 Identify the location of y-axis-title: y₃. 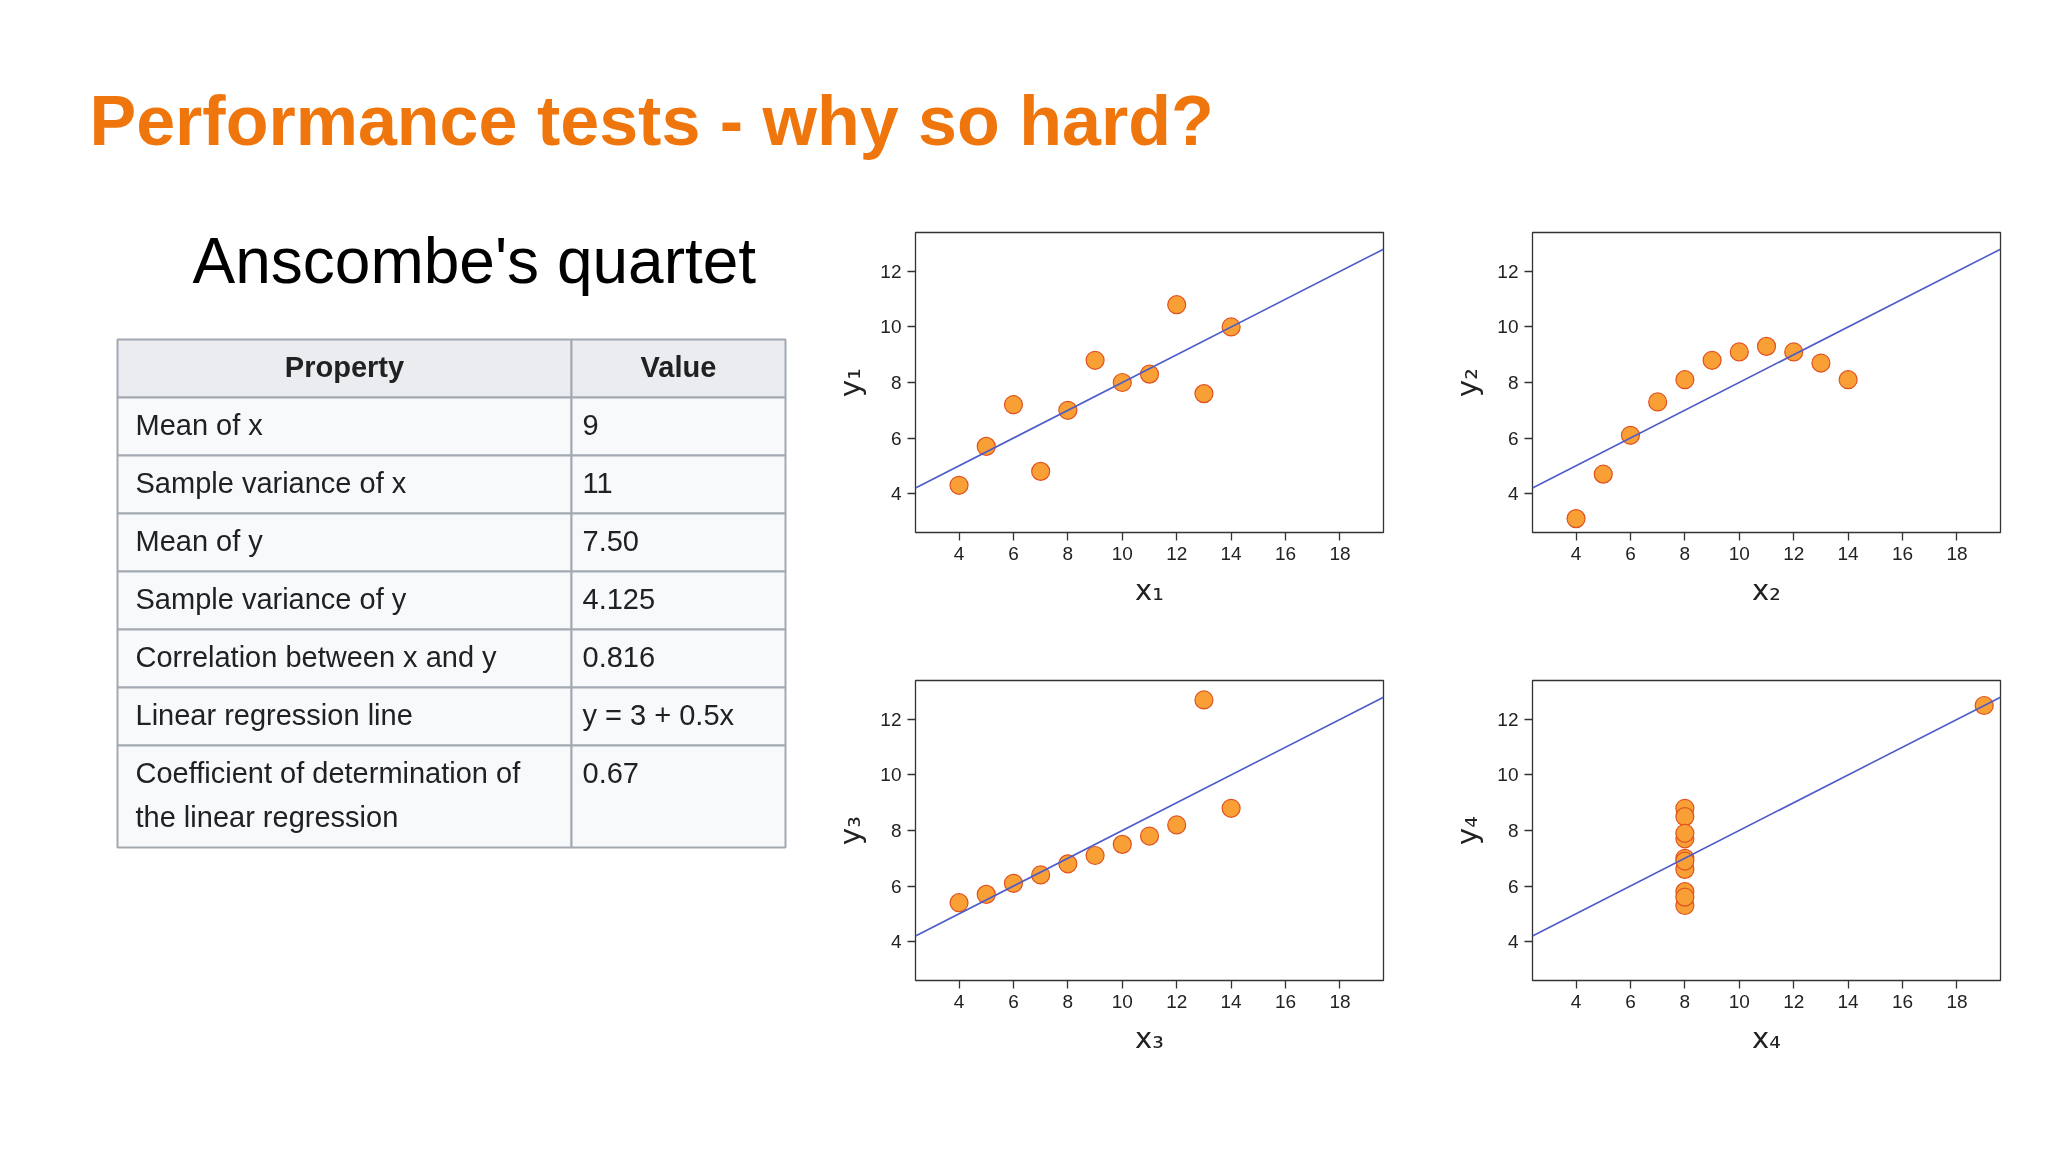
(850, 830).